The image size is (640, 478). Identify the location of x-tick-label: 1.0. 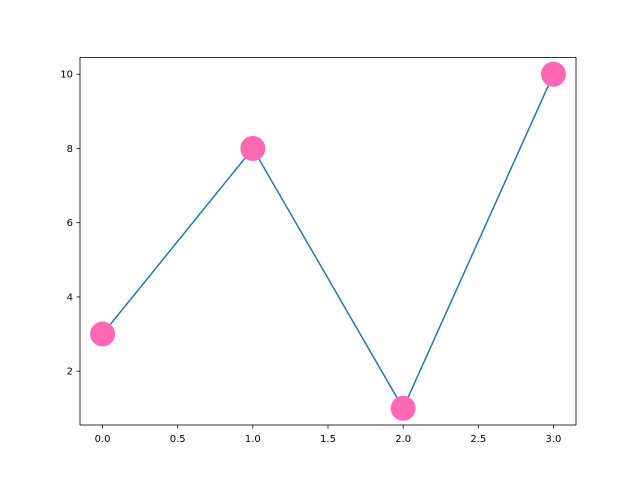
(253, 439).